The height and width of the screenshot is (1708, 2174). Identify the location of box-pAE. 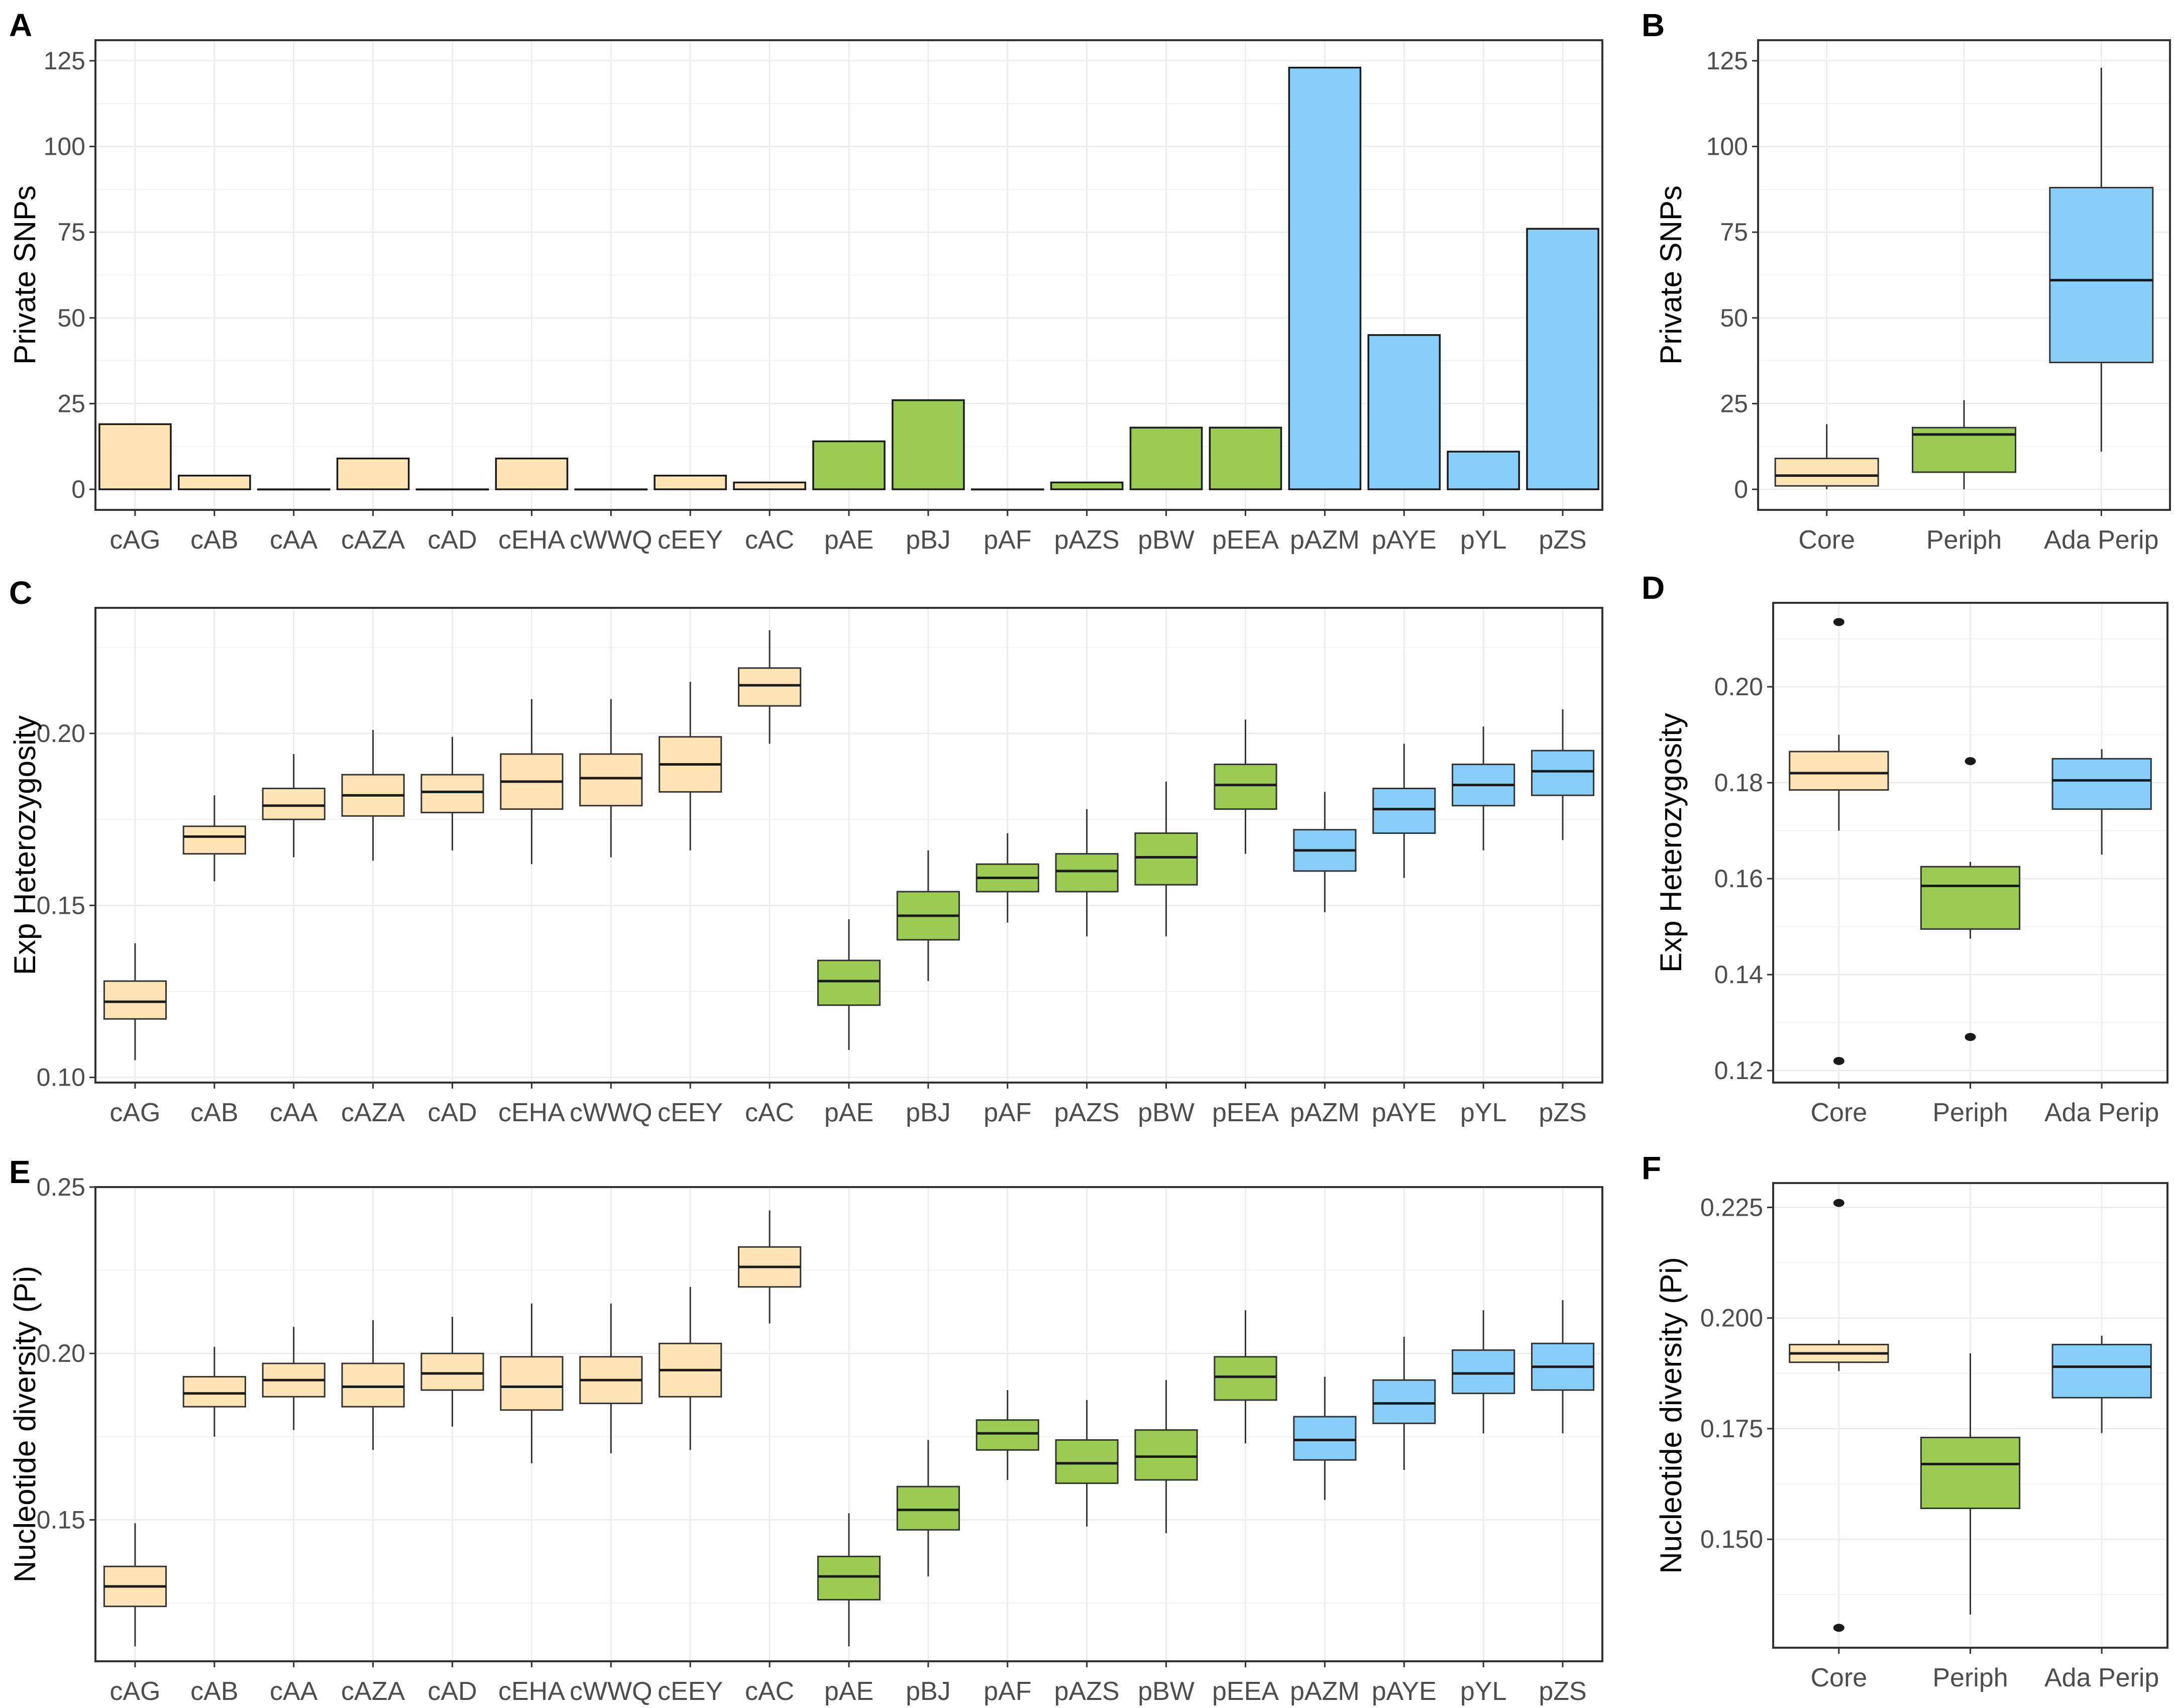
(849, 1577).